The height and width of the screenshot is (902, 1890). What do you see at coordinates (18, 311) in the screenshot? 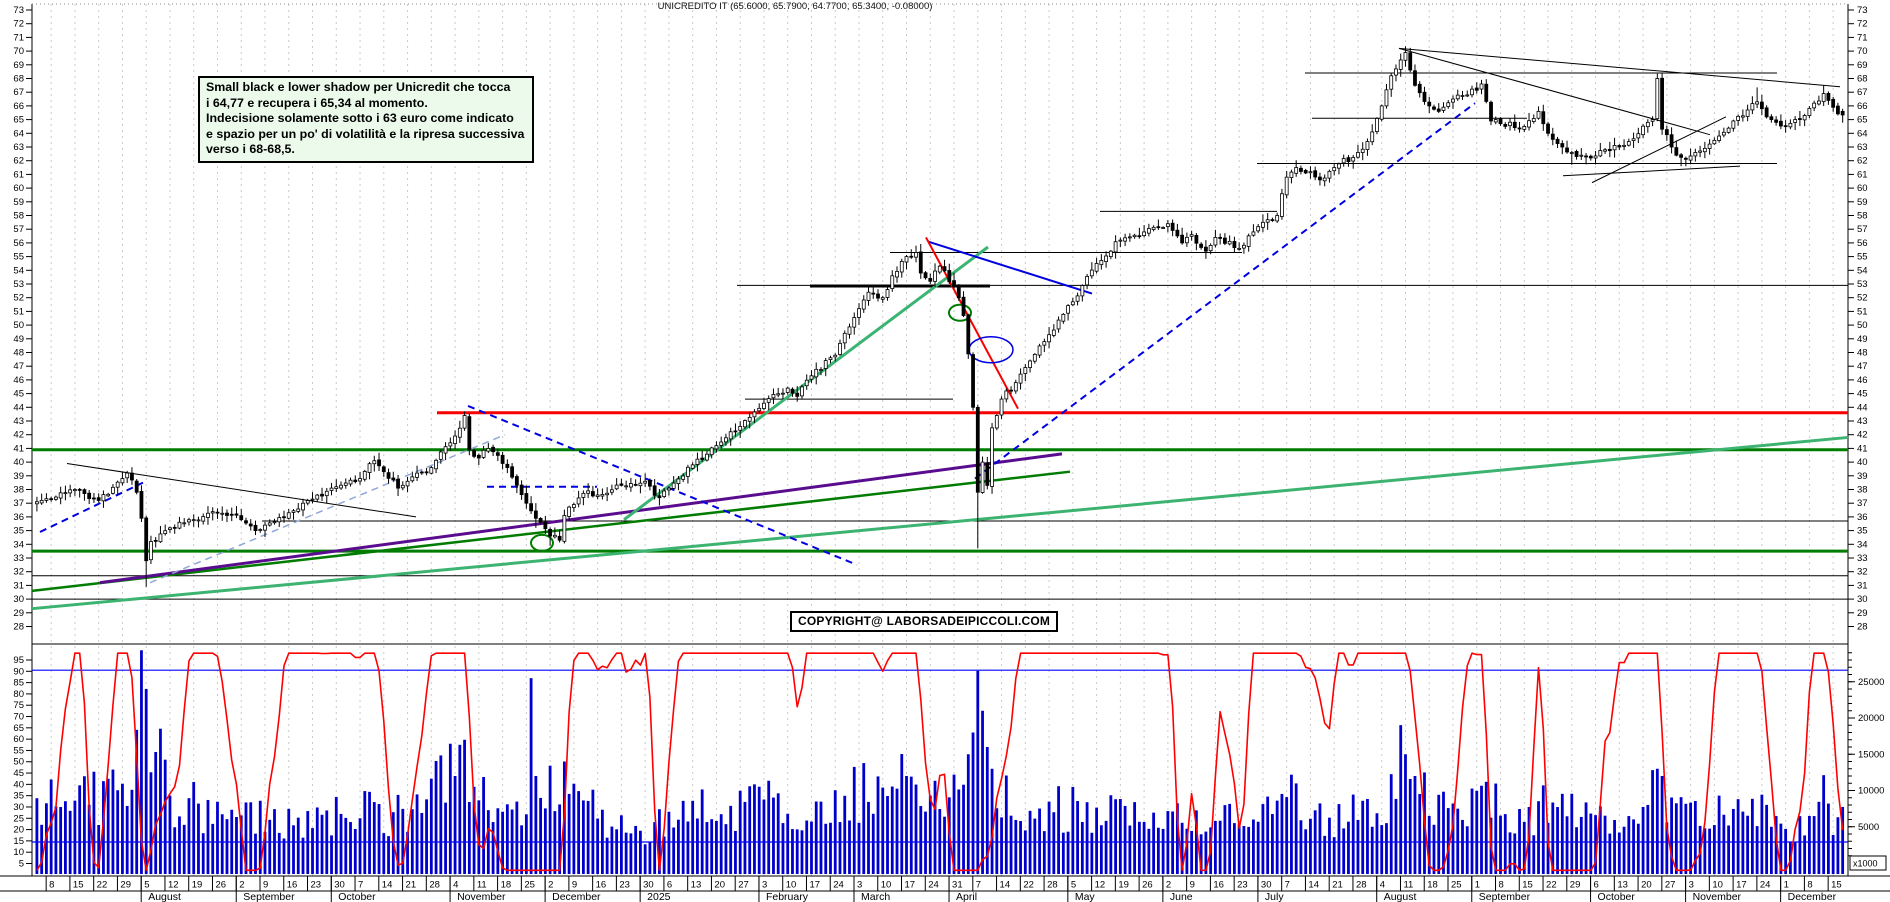
I see `svg-text: 51` at bounding box center [18, 311].